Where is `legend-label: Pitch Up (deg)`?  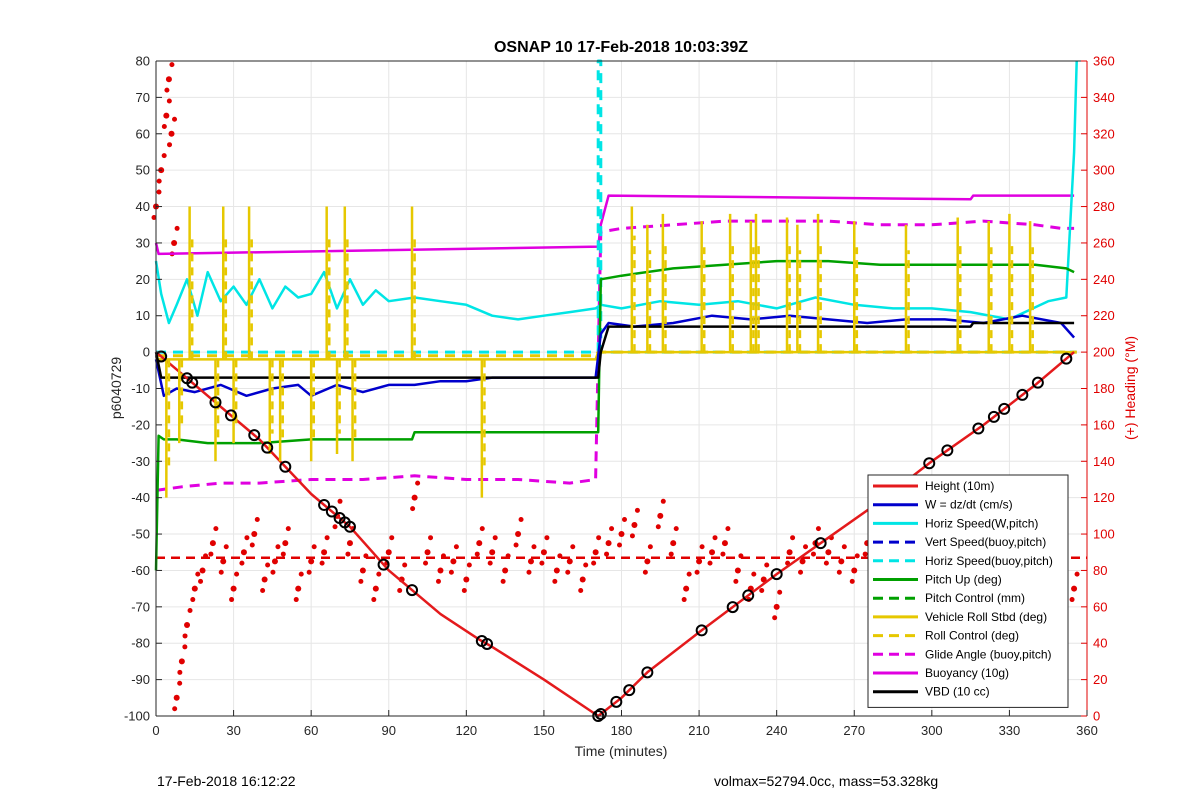 legend-label: Pitch Up (deg) is located at coordinates (963, 580).